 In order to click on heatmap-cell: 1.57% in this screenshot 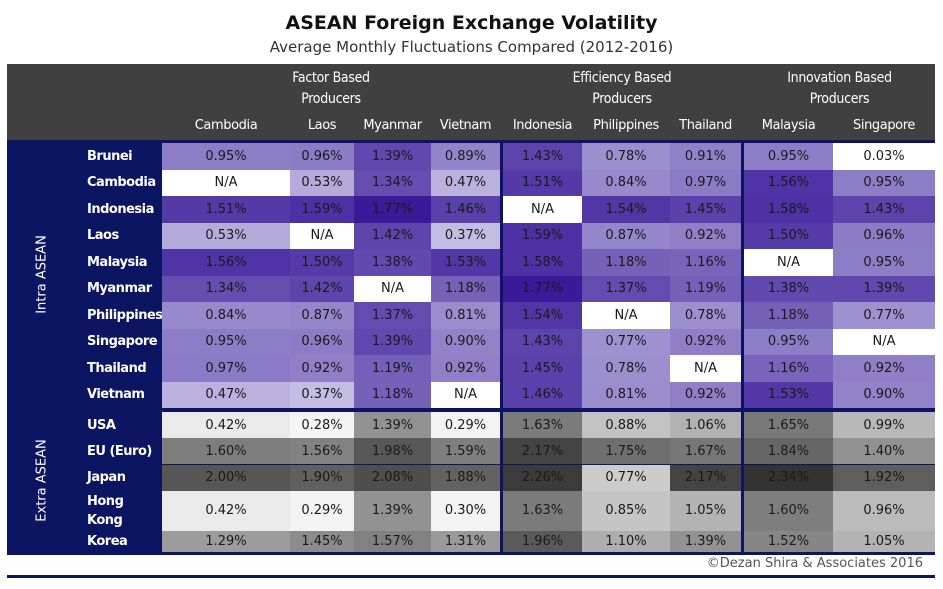, I will do `click(392, 542)`.